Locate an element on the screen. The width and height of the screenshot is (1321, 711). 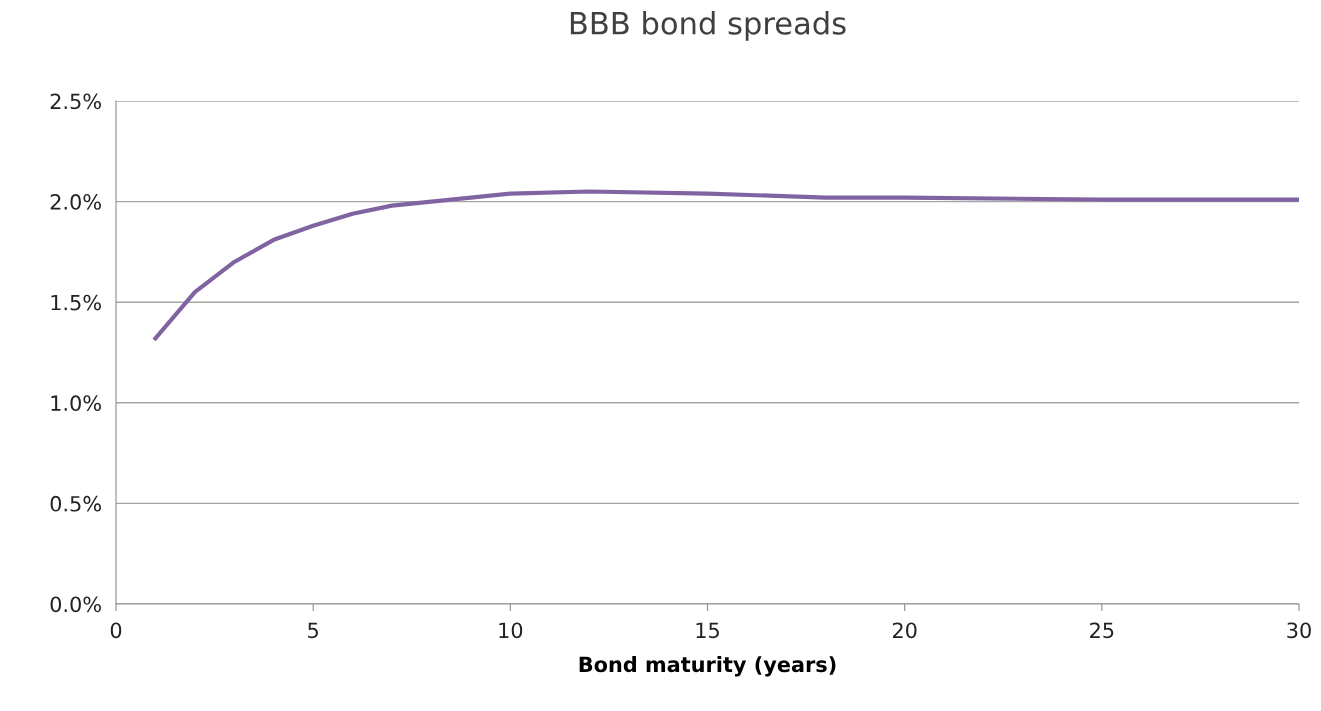
y-tick-label: 2.5% is located at coordinates (75, 101).